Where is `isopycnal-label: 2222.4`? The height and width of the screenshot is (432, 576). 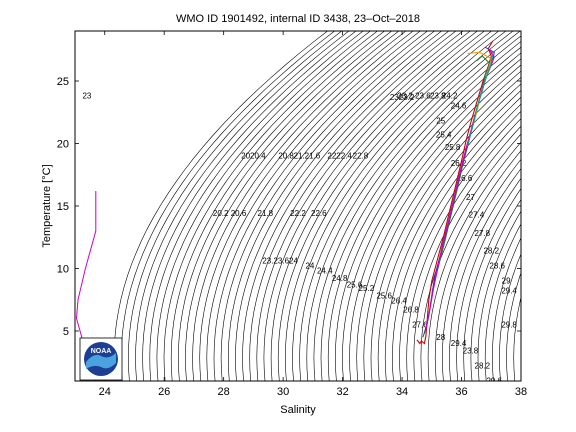
isopycnal-label: 2222.4 is located at coordinates (339, 156).